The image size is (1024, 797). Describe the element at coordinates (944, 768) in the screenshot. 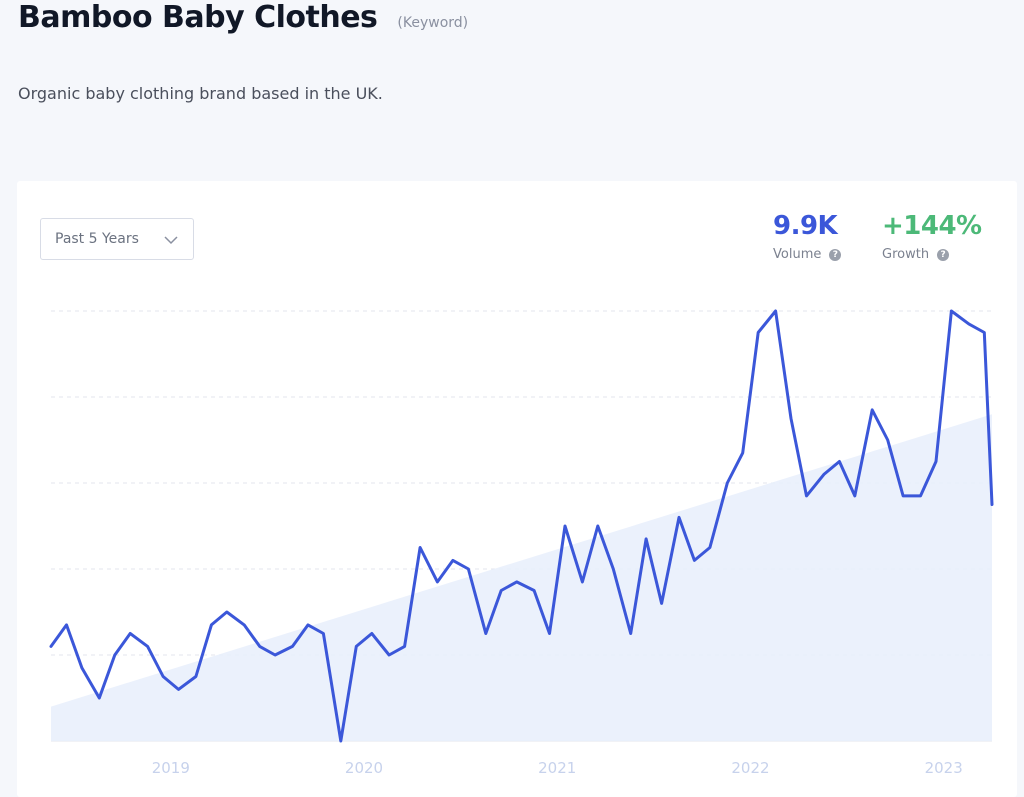

I see `x-tick-label: 2023` at that location.